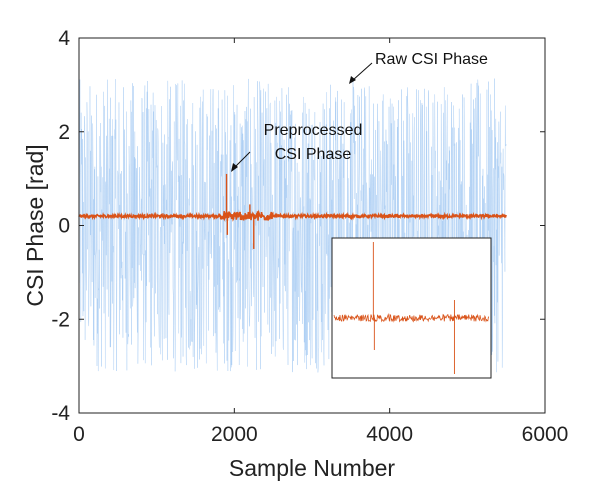  What do you see at coordinates (292, 215) in the screenshot?
I see `preprocessed-csi-phase-series` at bounding box center [292, 215].